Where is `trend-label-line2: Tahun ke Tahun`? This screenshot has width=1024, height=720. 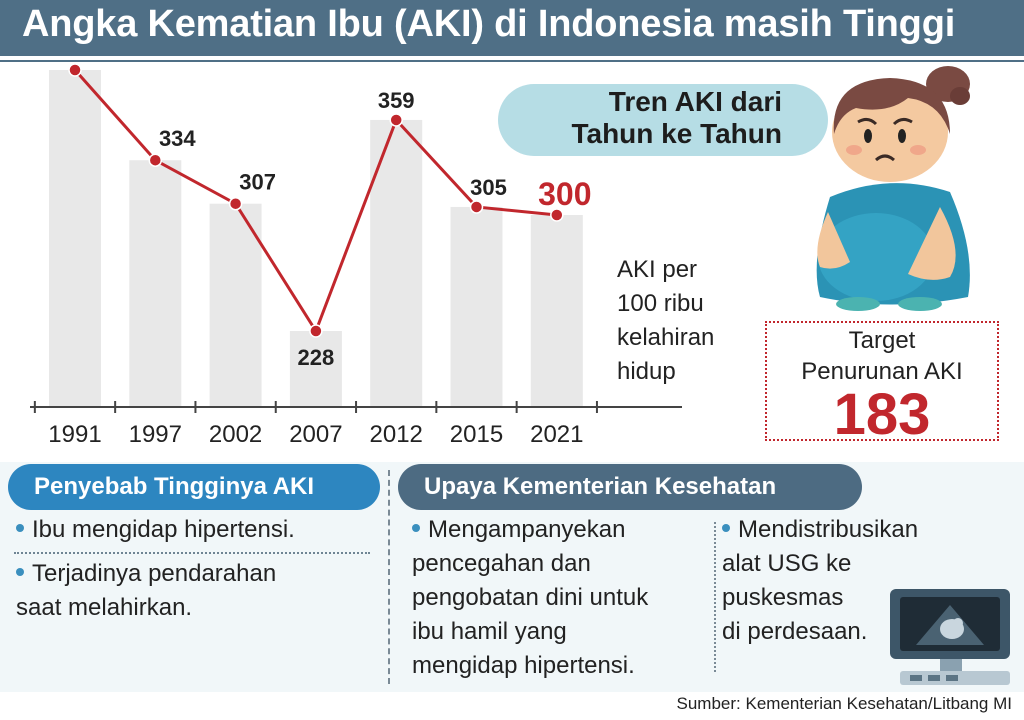
trend-label-line2: Tahun ke Tahun is located at coordinates (676, 133).